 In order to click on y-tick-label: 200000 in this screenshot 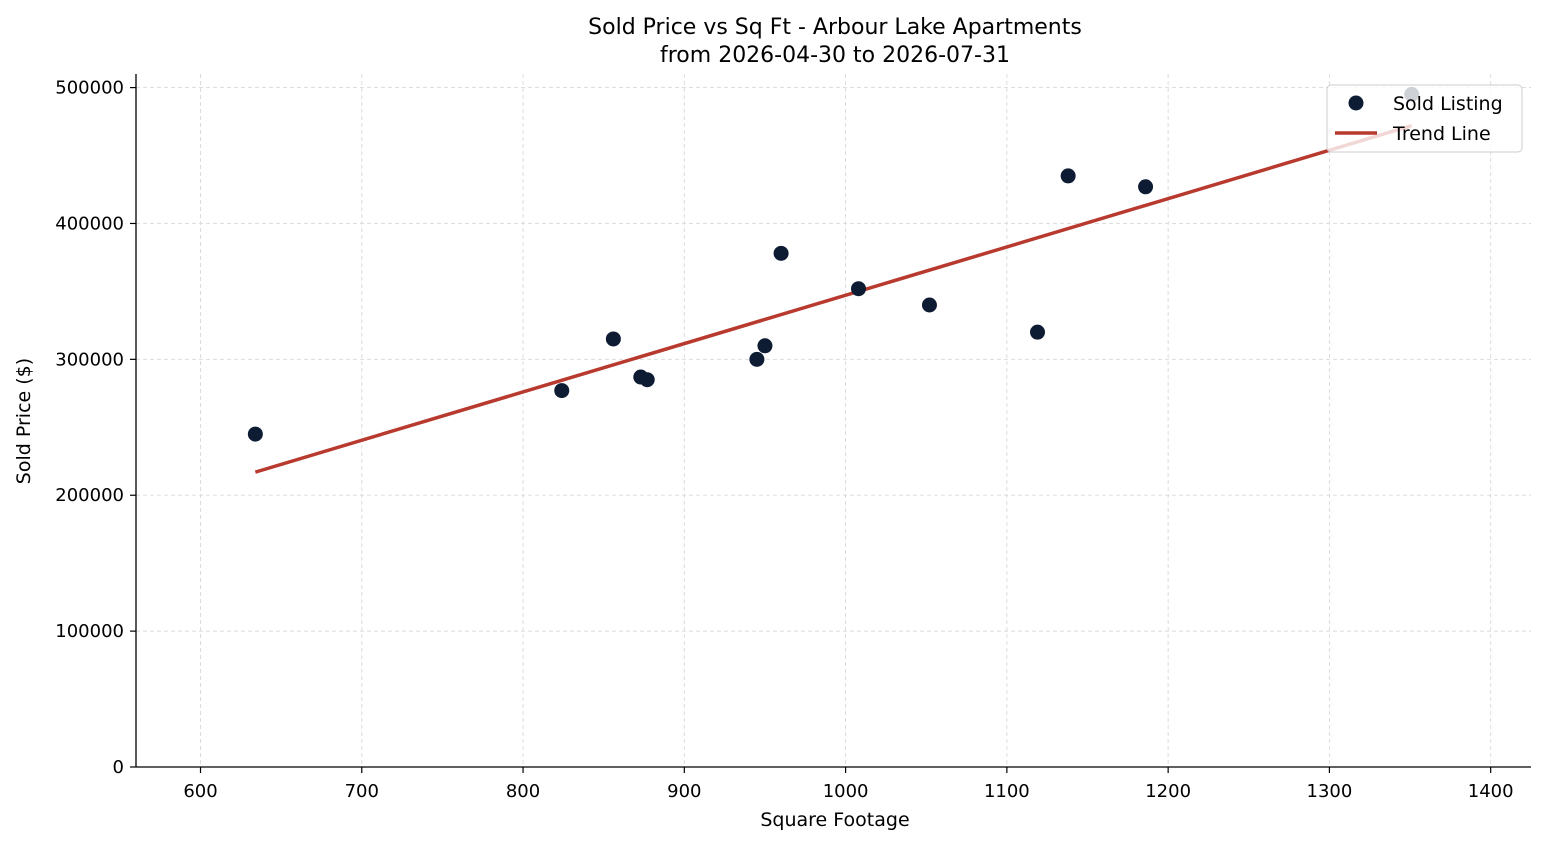, I will do `click(89, 495)`.